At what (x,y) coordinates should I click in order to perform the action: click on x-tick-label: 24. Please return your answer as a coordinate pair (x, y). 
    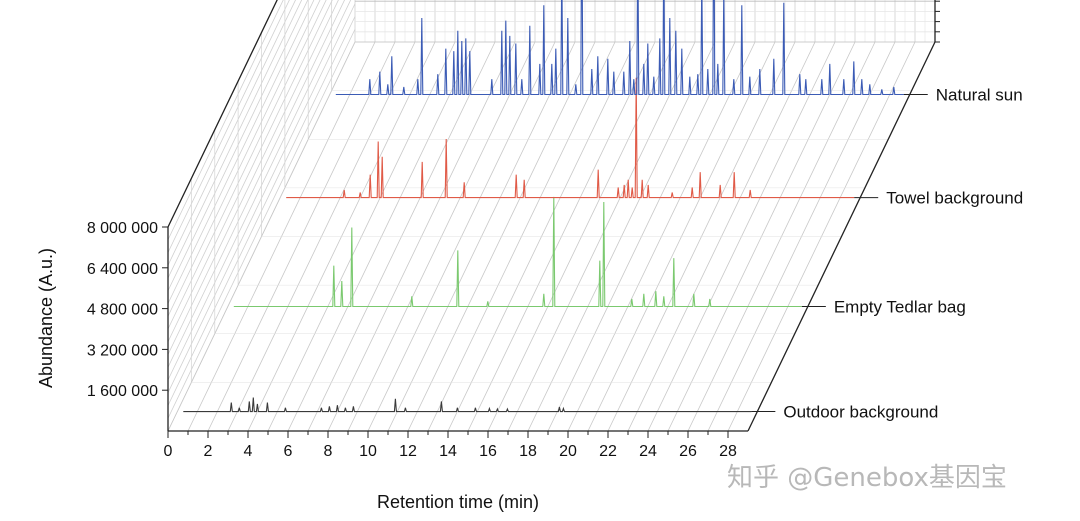
    Looking at the image, I should click on (648, 451).